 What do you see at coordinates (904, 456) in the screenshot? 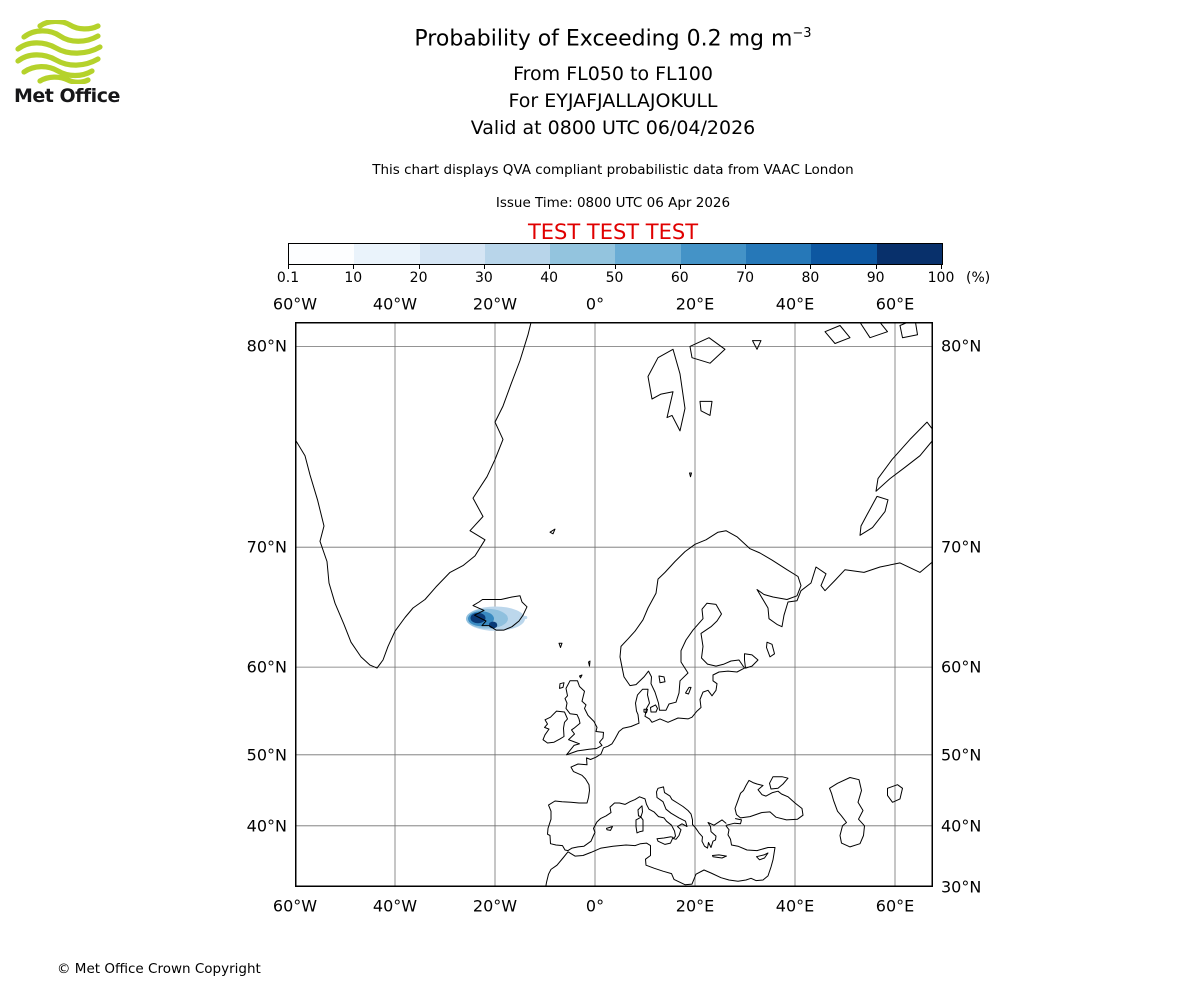
I see `coastline-novaya-zemlya-north` at bounding box center [904, 456].